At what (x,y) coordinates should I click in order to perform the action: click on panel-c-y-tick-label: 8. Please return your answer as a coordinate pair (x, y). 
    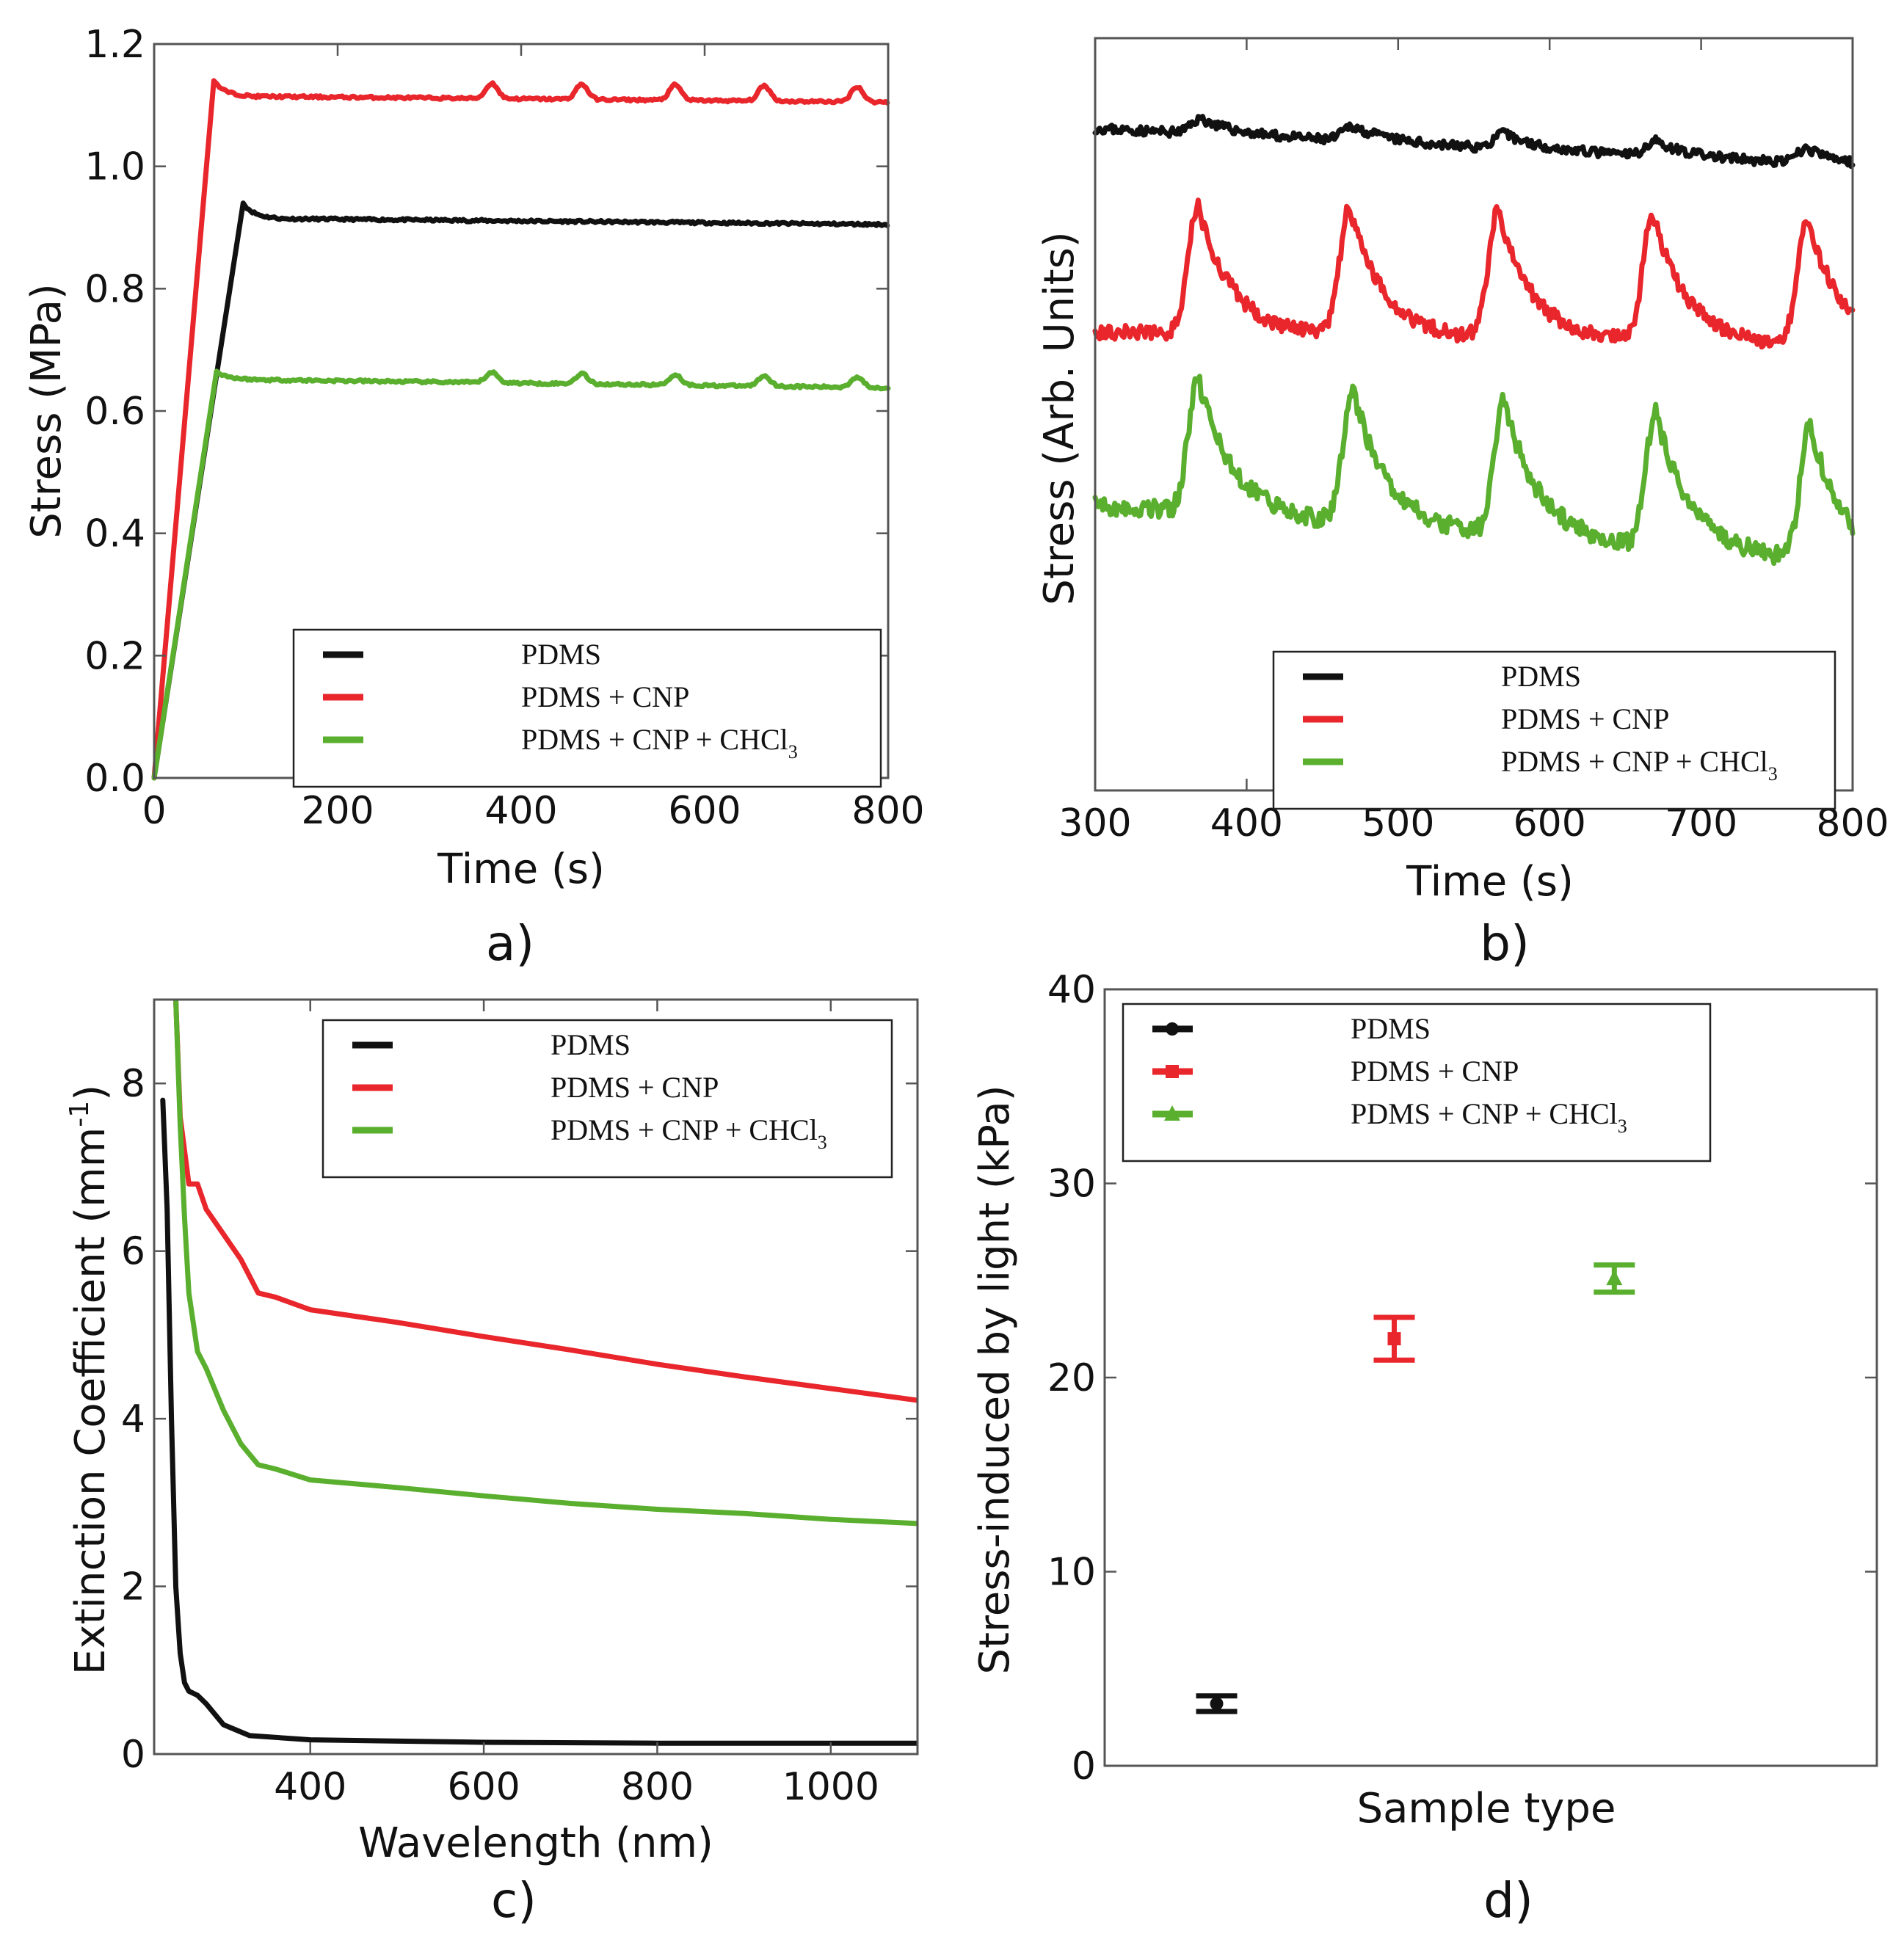
    Looking at the image, I should click on (133, 1084).